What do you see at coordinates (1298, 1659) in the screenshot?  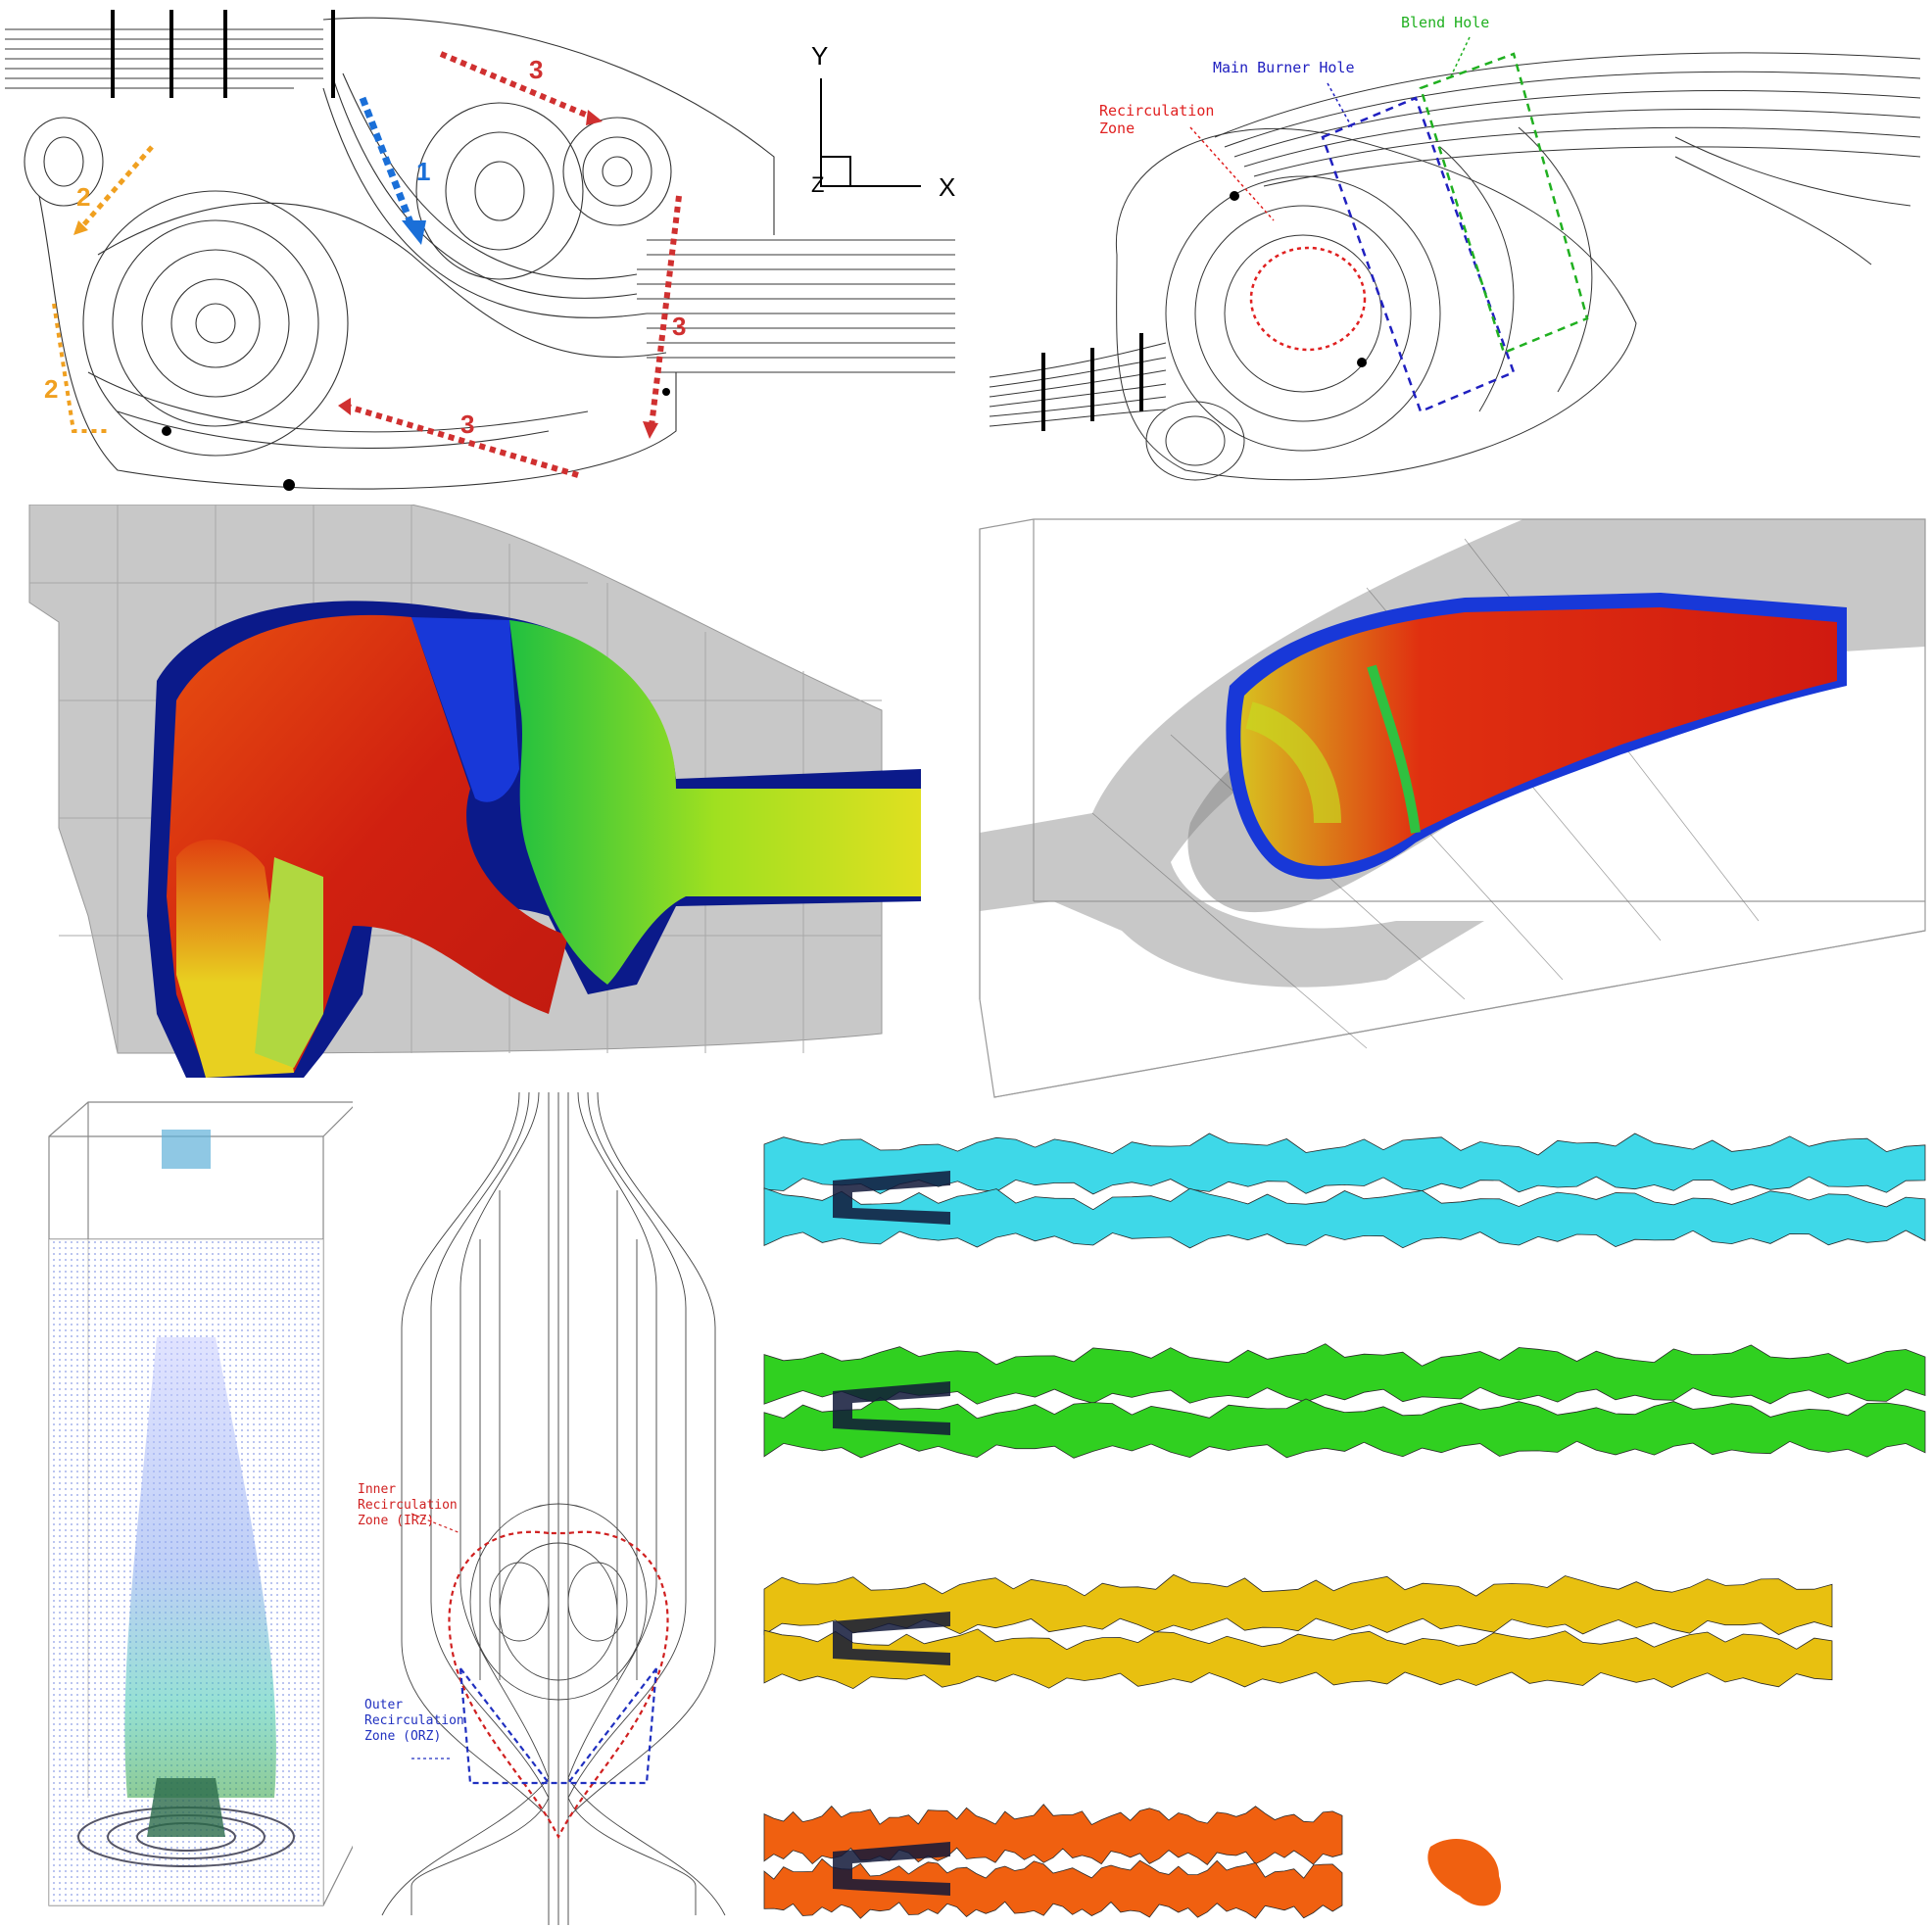 I see `isosurface-band-2-lower` at bounding box center [1298, 1659].